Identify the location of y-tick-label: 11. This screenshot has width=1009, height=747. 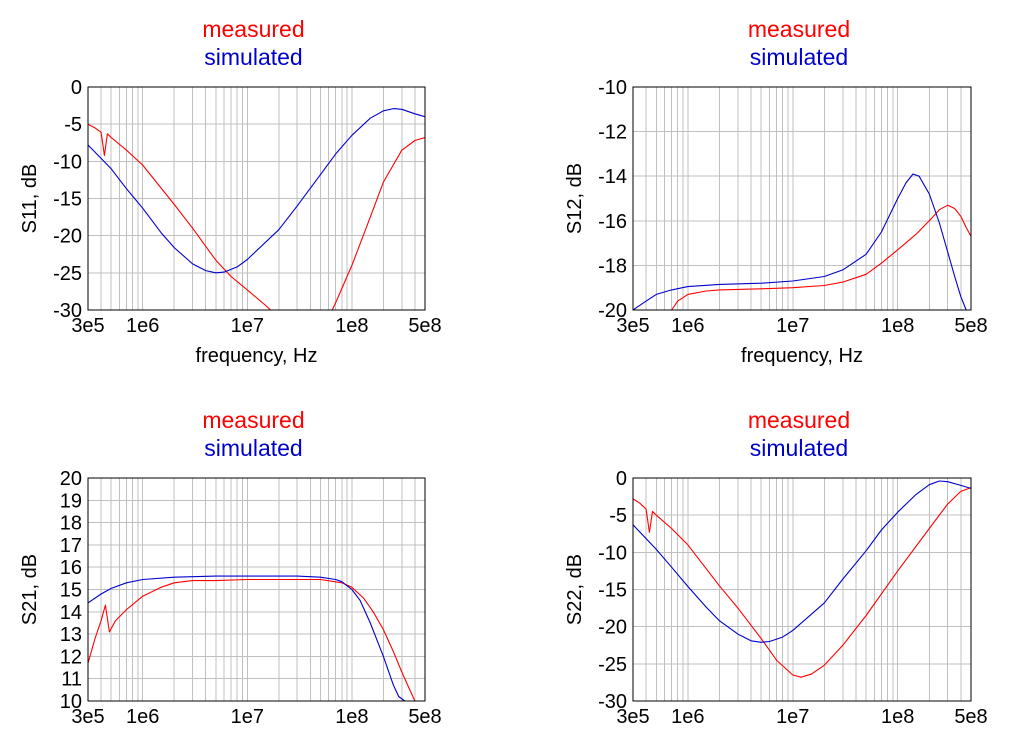
(71, 680).